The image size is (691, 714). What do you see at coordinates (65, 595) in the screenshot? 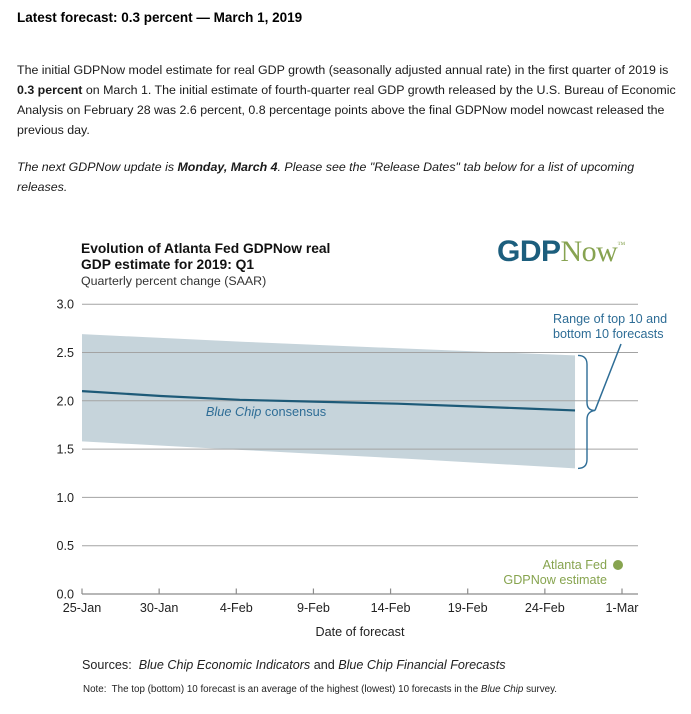
I see `y-tick-label: 0.0` at bounding box center [65, 595].